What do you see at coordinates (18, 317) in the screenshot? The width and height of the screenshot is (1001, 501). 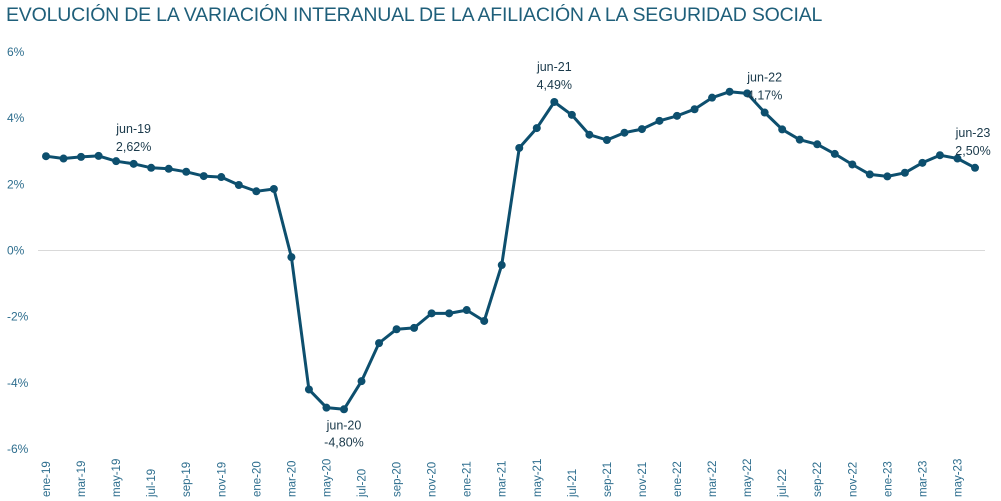 I see `y-tick-label: -2%` at bounding box center [18, 317].